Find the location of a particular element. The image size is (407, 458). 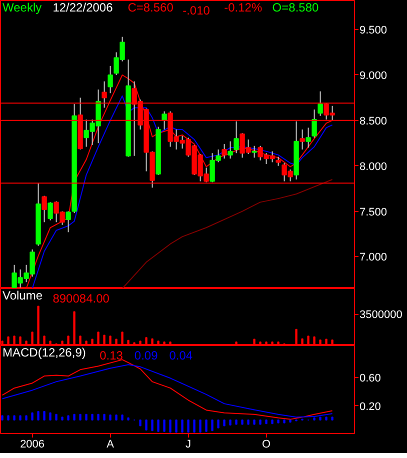

chart-title: MACD(12,26,9) is located at coordinates (44, 353).